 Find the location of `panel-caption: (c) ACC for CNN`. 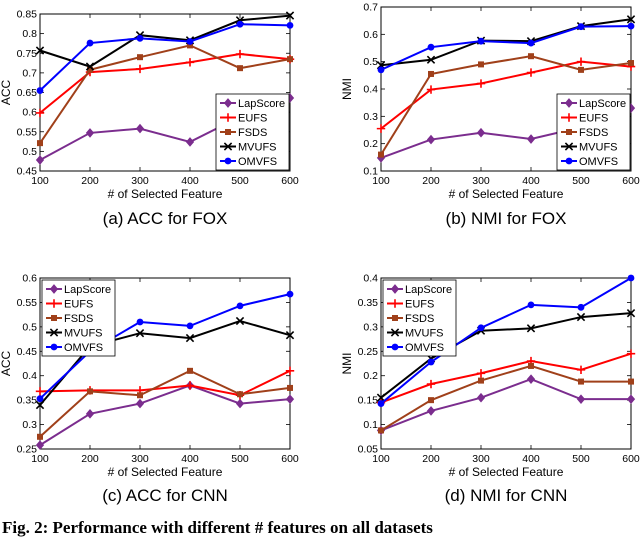

panel-caption: (c) ACC for CNN is located at coordinates (165, 495).